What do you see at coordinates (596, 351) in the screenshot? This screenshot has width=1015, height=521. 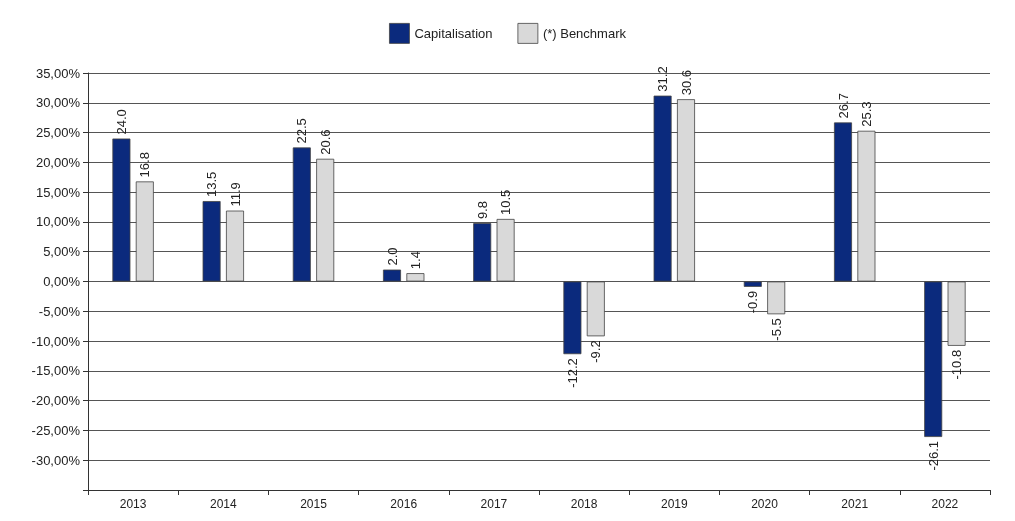 I see `data-label: -9.2` at bounding box center [596, 351].